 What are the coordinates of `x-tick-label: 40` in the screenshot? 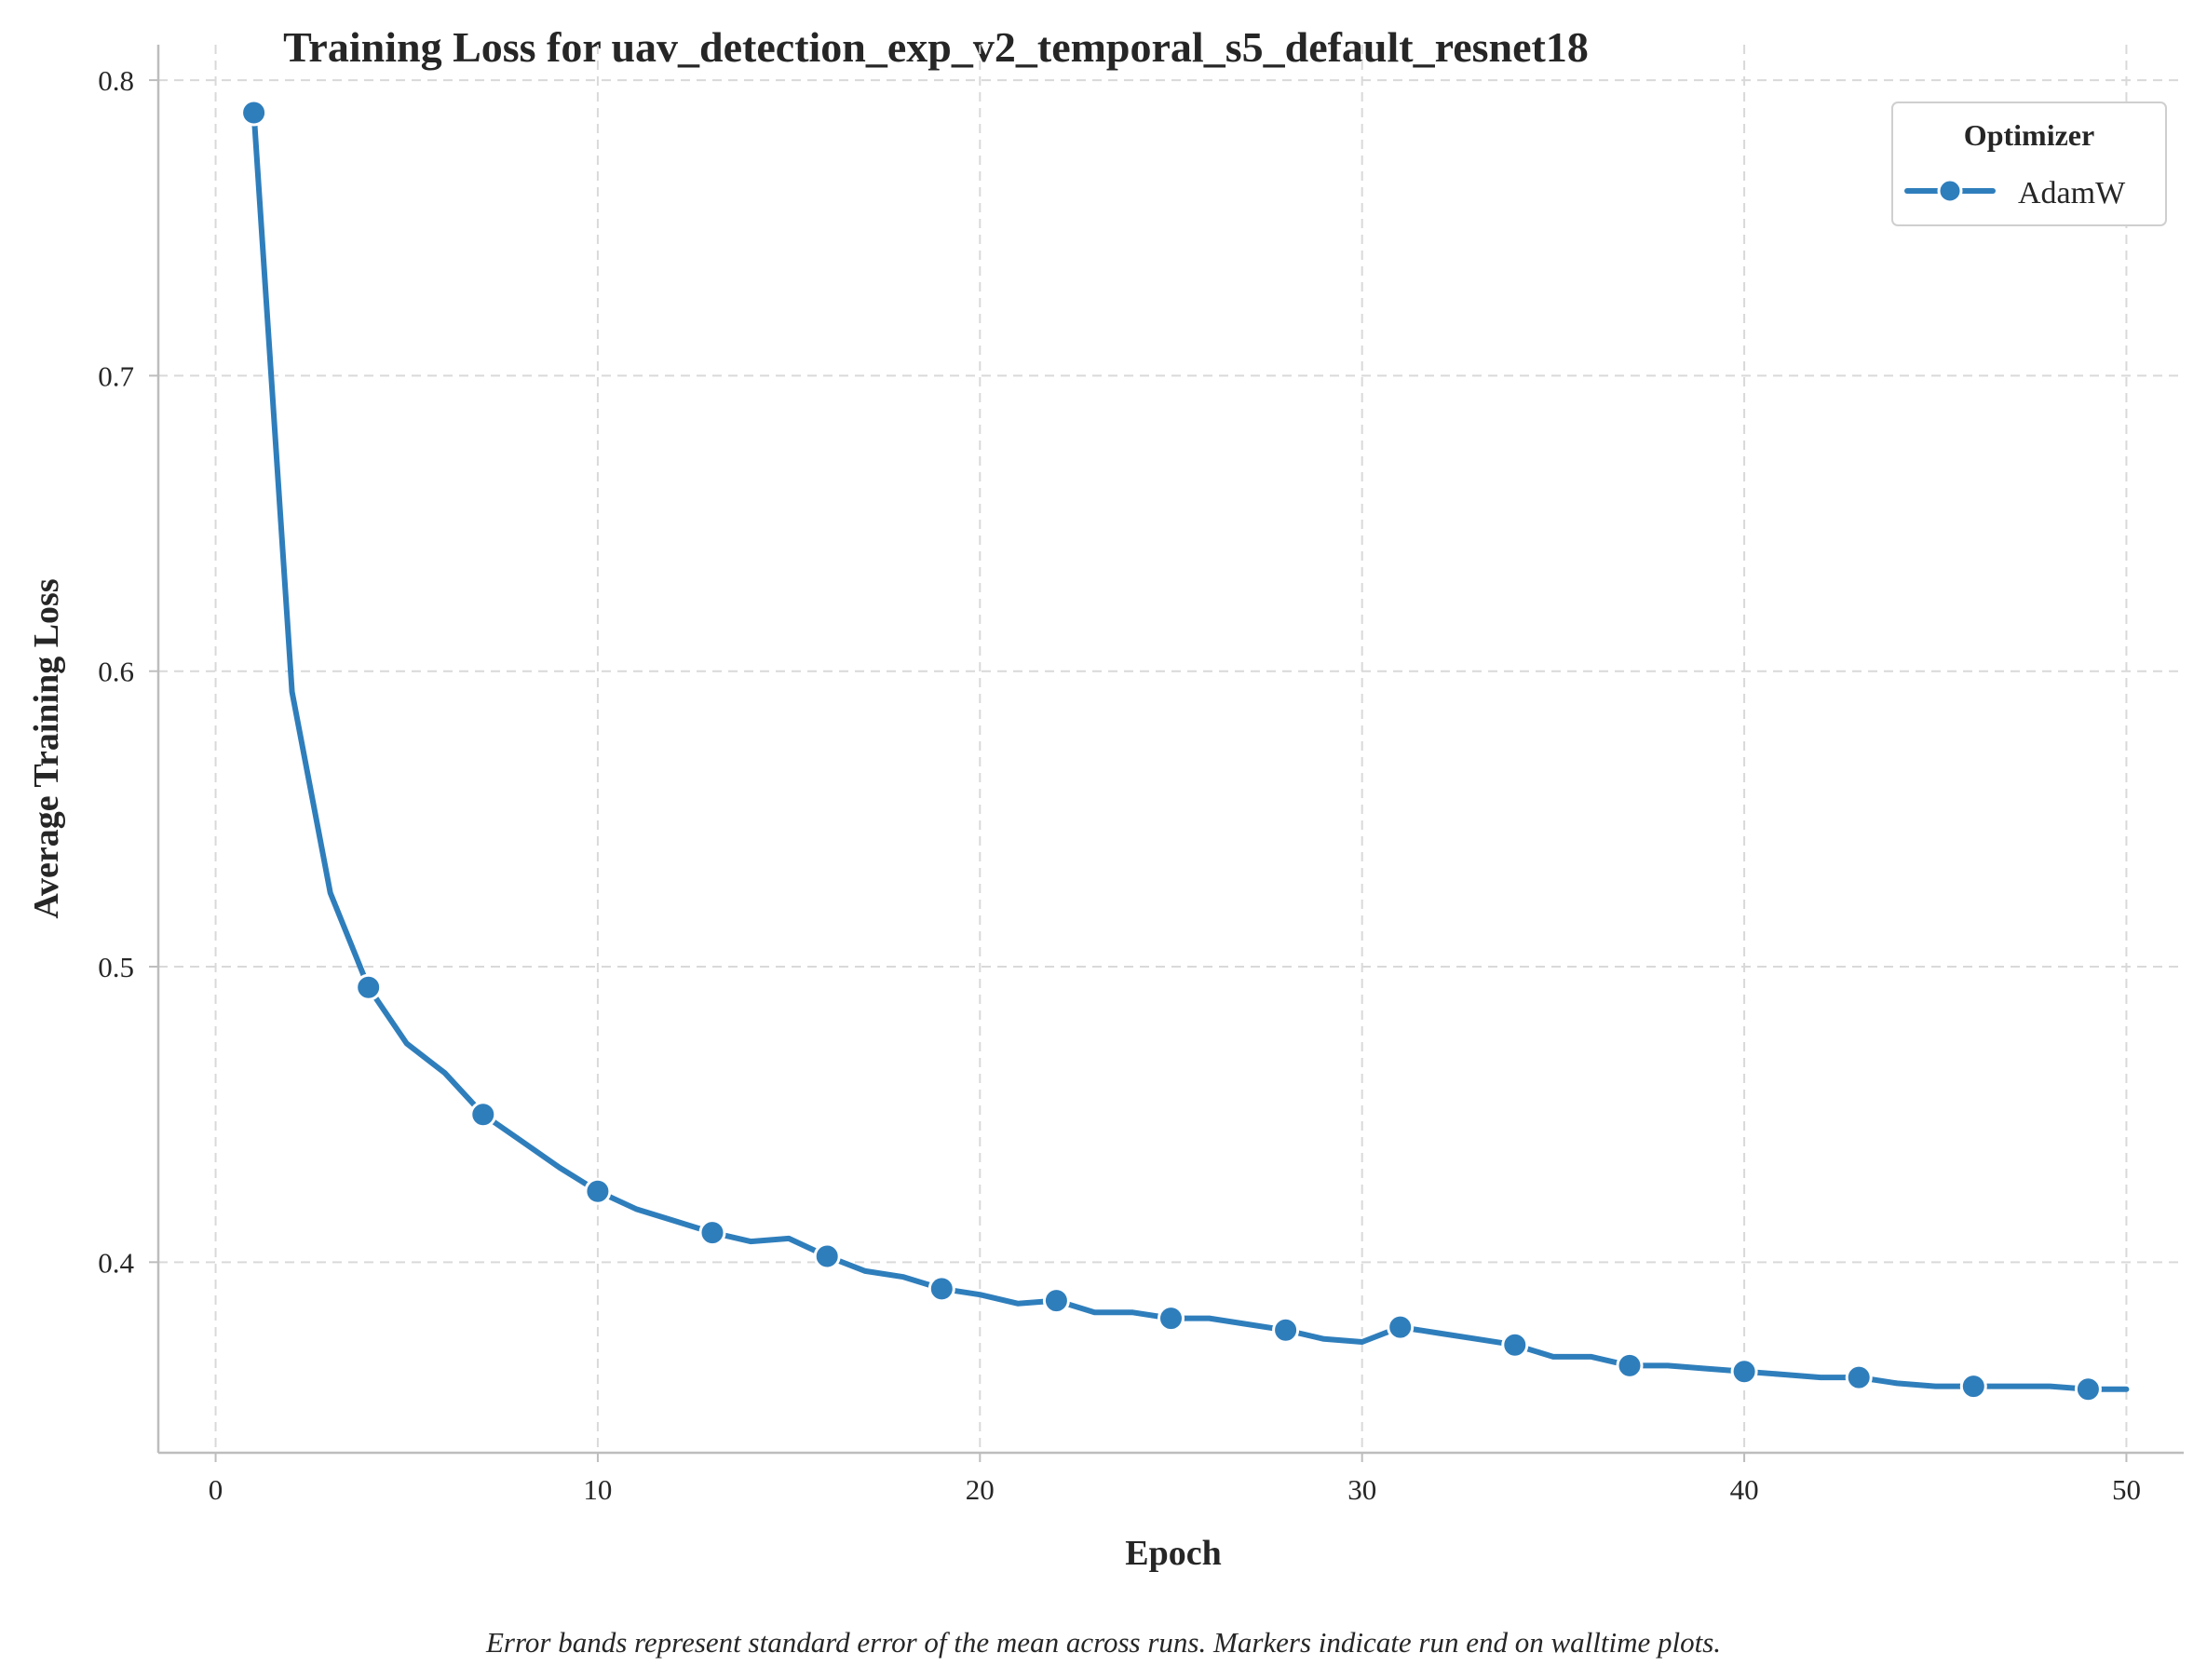 It's located at (1744, 1489).